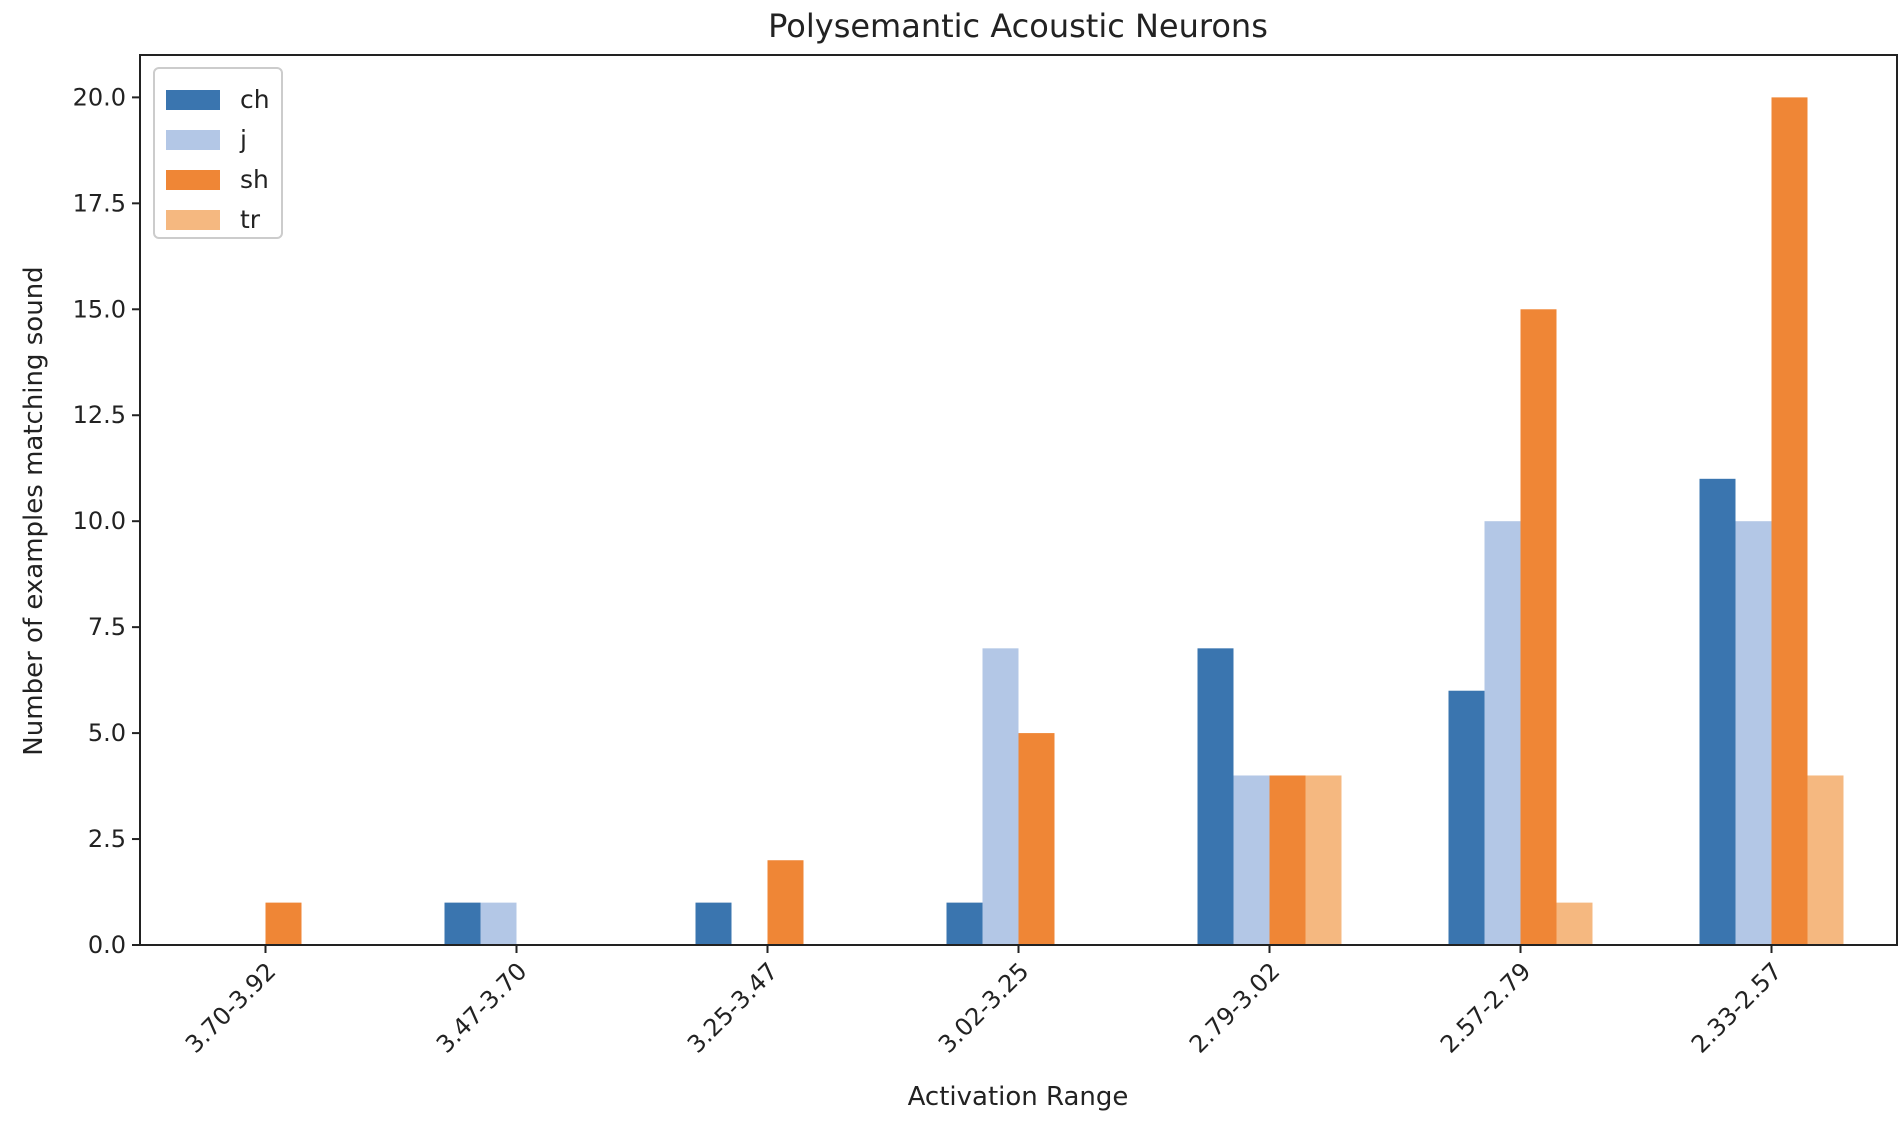  What do you see at coordinates (107, 945) in the screenshot?
I see `y-tick-label: 0.0` at bounding box center [107, 945].